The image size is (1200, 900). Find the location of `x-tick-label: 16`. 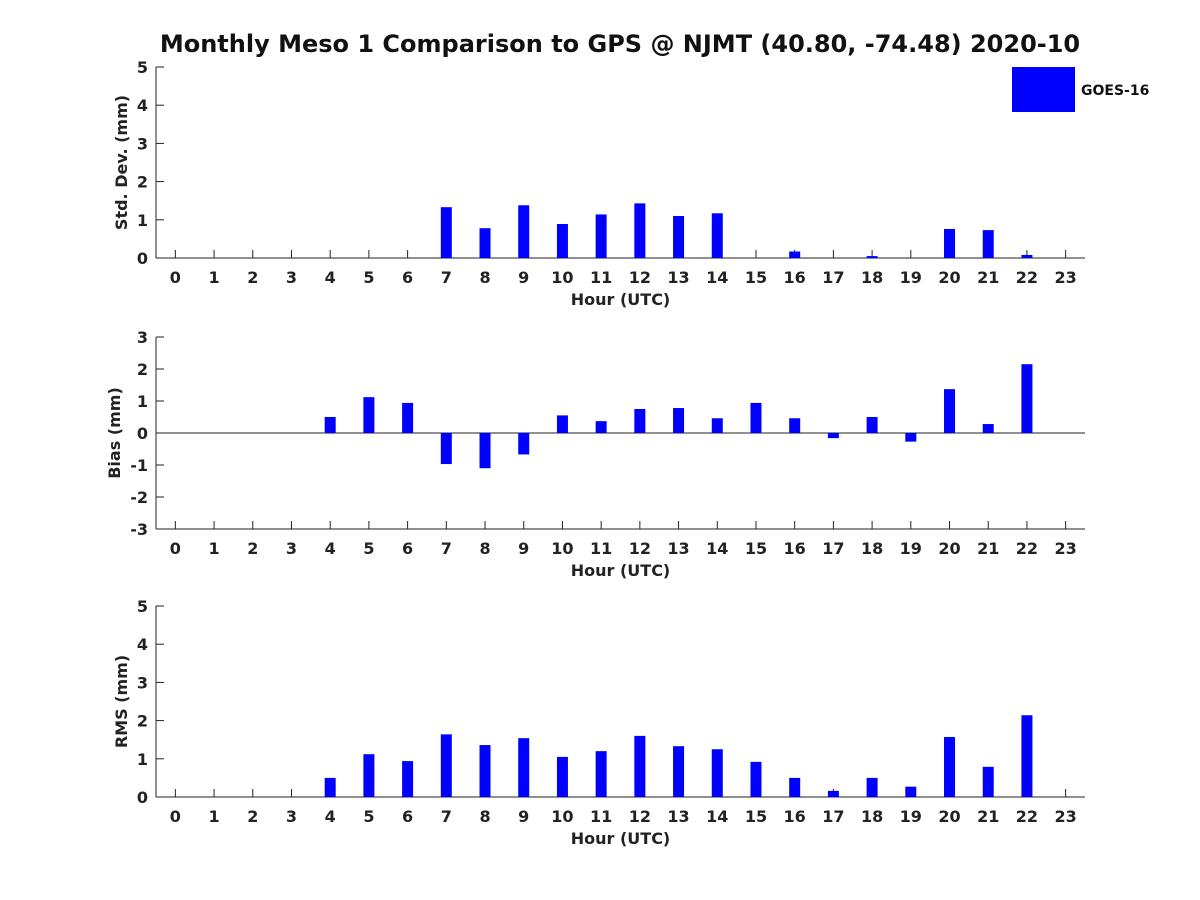

x-tick-label: 16 is located at coordinates (795, 277).